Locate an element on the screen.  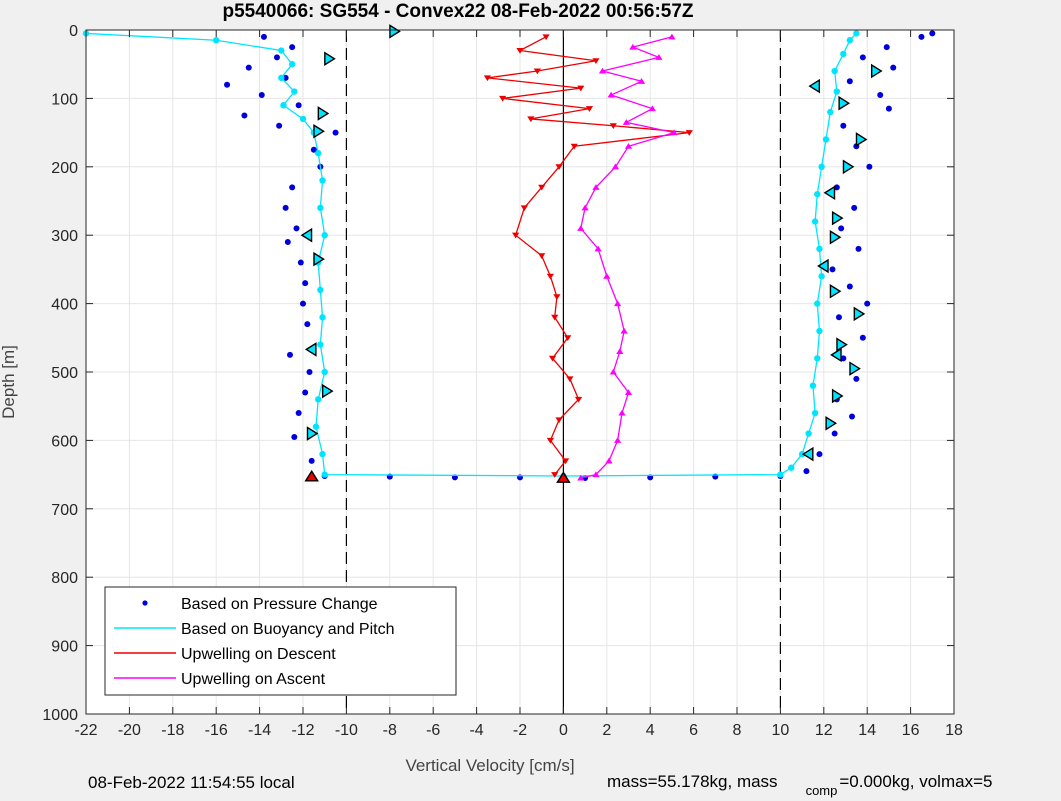
x-tick-label: -10 is located at coordinates (346, 730).